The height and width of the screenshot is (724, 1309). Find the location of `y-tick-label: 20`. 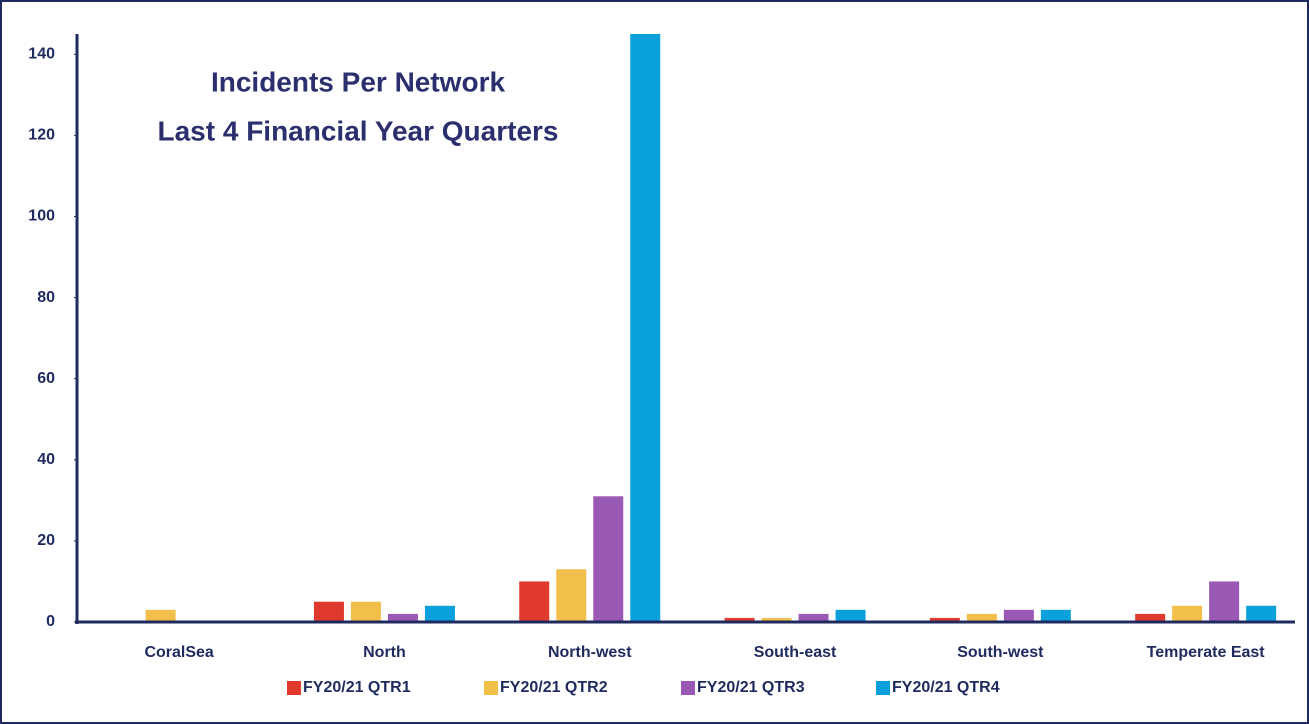

y-tick-label: 20 is located at coordinates (46, 540).